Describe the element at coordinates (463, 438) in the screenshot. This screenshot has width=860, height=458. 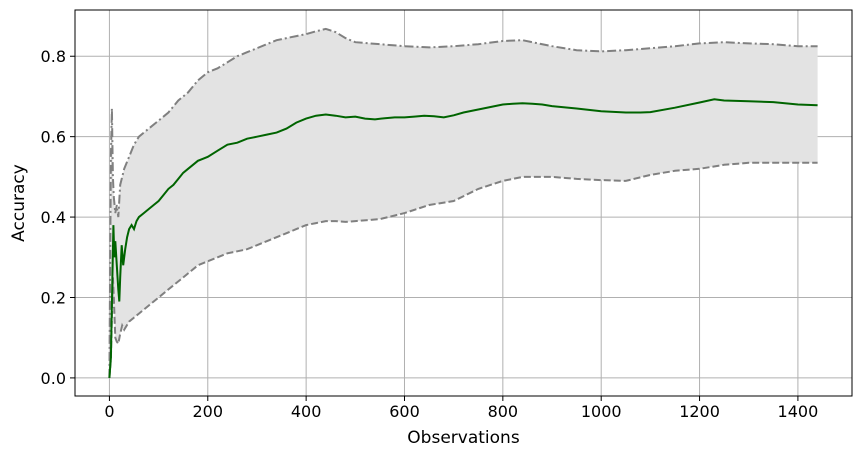
I see `x-axis-label: Observations` at that location.